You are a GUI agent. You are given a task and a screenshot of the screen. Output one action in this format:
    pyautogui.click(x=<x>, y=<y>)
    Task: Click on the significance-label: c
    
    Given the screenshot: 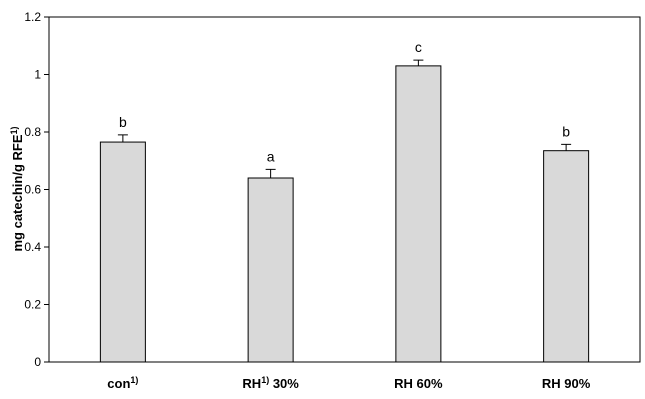 What is the action you would take?
    pyautogui.click(x=418, y=47)
    